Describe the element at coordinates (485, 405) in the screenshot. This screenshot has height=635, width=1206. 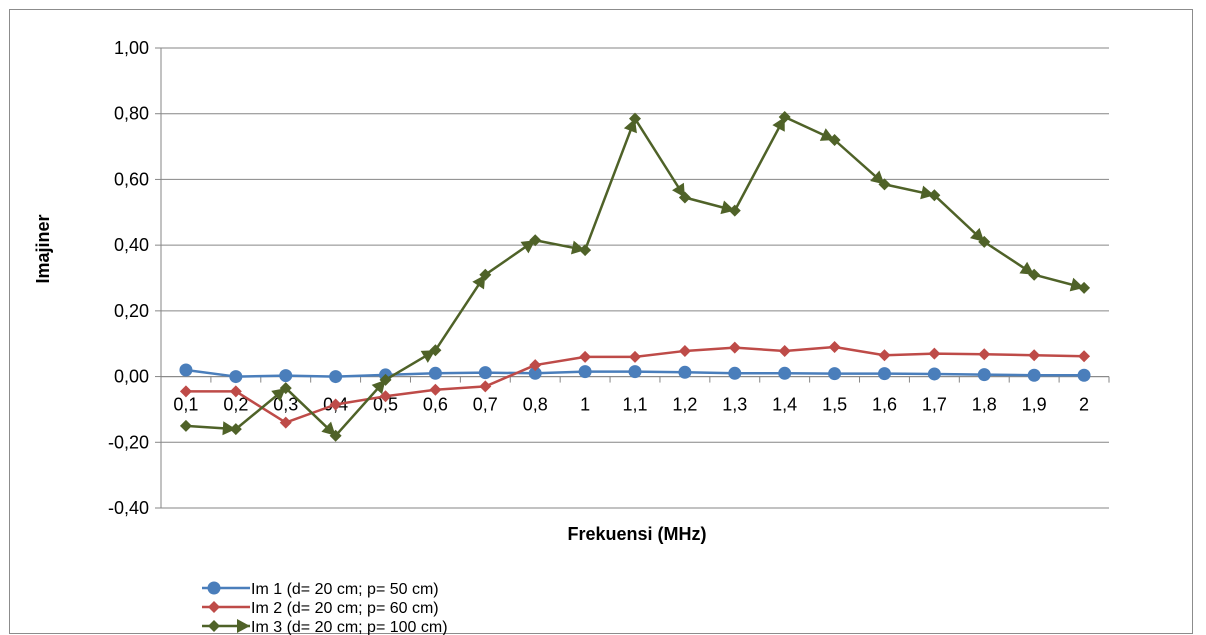
I see `x-tick-label: 0,7` at that location.